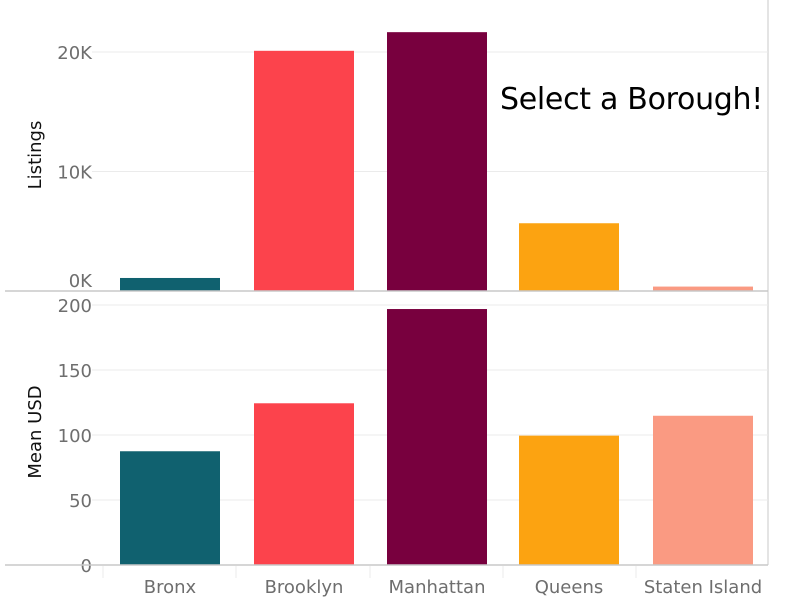  Describe the element at coordinates (170, 284) in the screenshot. I see `bar-top-bronx` at that location.